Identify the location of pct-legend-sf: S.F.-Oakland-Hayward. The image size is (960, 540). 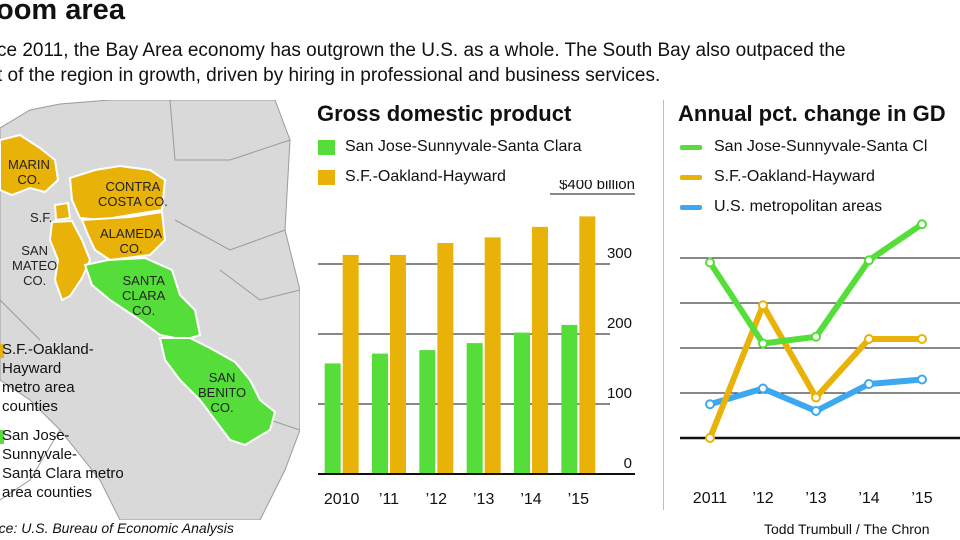
(777, 177).